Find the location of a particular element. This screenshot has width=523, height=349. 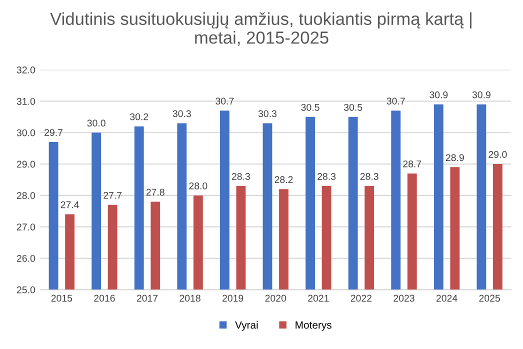

x-tick-label: 2025 is located at coordinates (489, 298).